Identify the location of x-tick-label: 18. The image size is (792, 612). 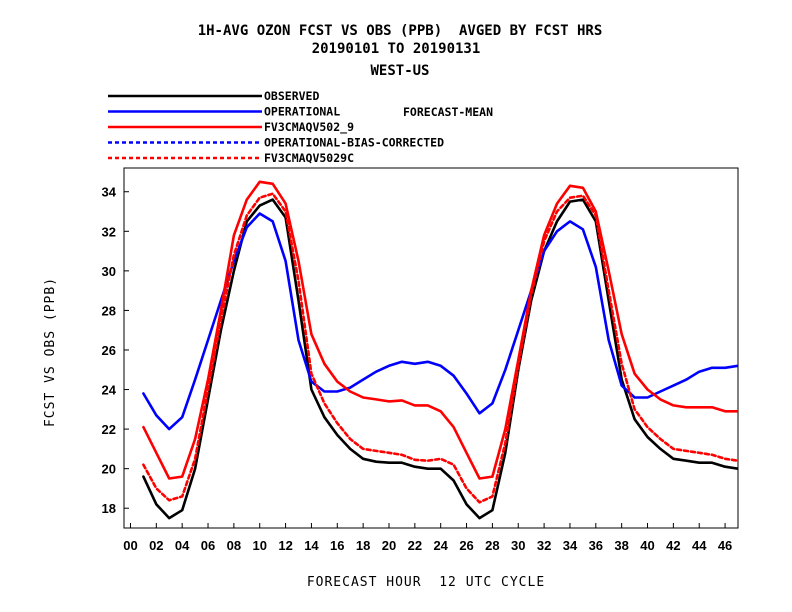
(363, 545).